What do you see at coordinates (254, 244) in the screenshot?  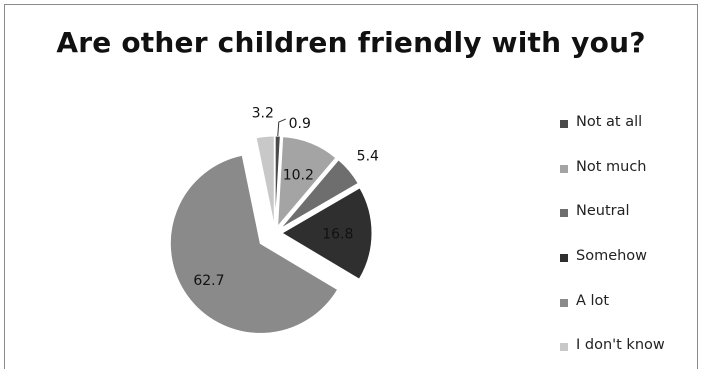 I see `pie-slice-a-lot` at bounding box center [254, 244].